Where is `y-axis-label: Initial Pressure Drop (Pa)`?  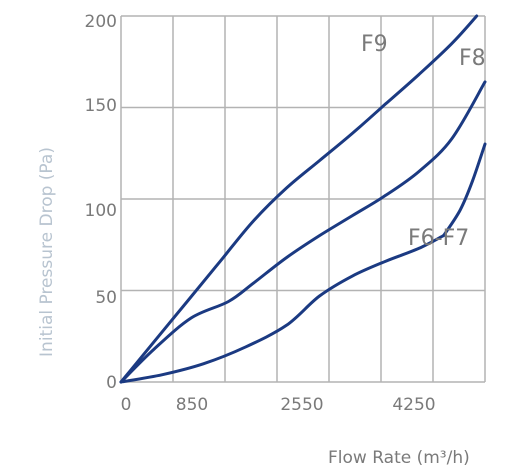
y-axis-label: Initial Pressure Drop (Pa) is located at coordinates (47, 252).